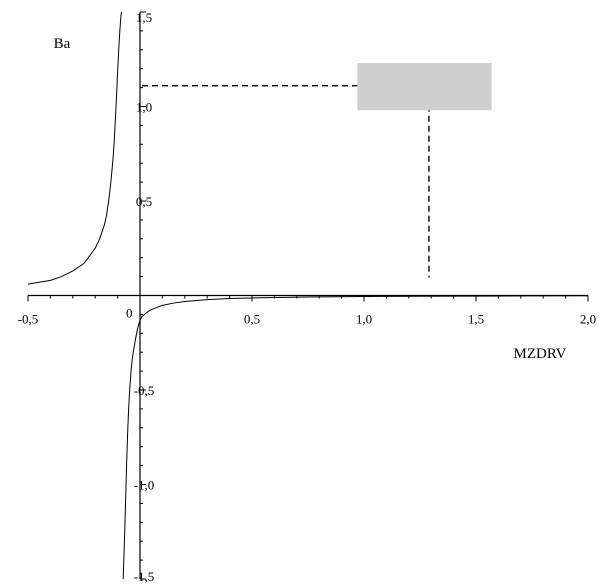  I want to click on curve-branch-left, so click(74, 148).